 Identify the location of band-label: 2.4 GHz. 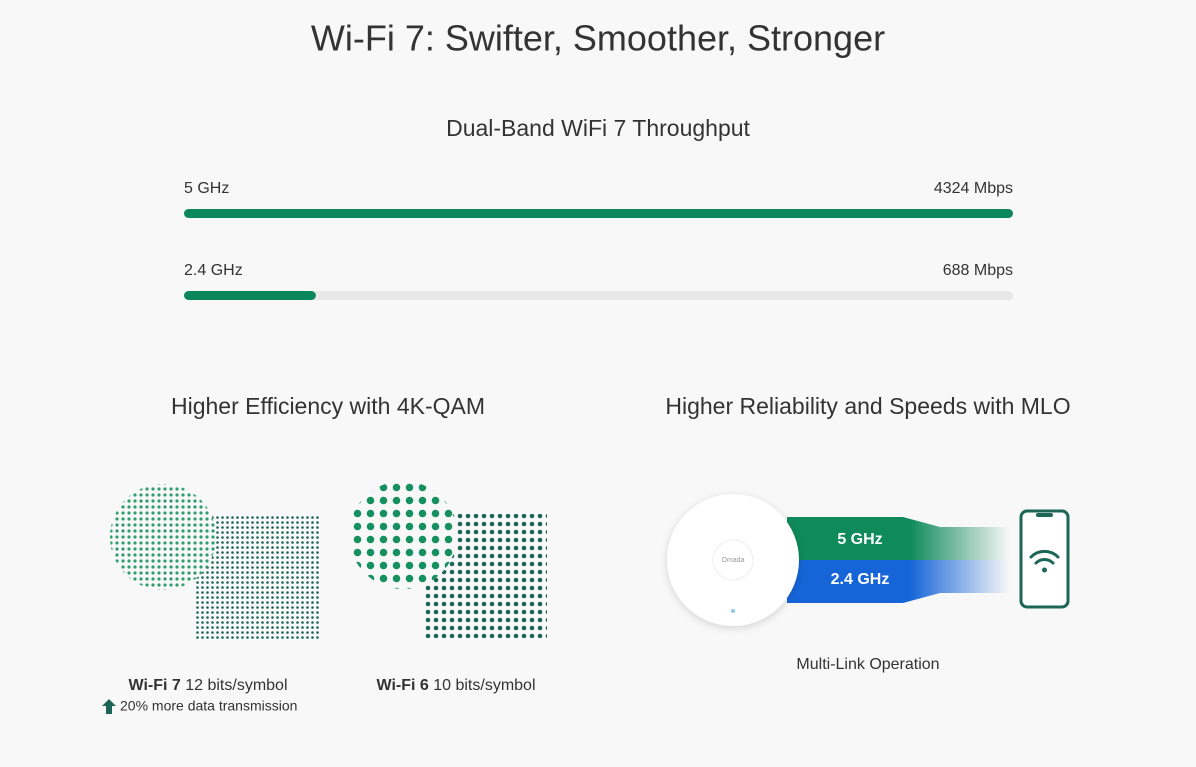
(860, 579).